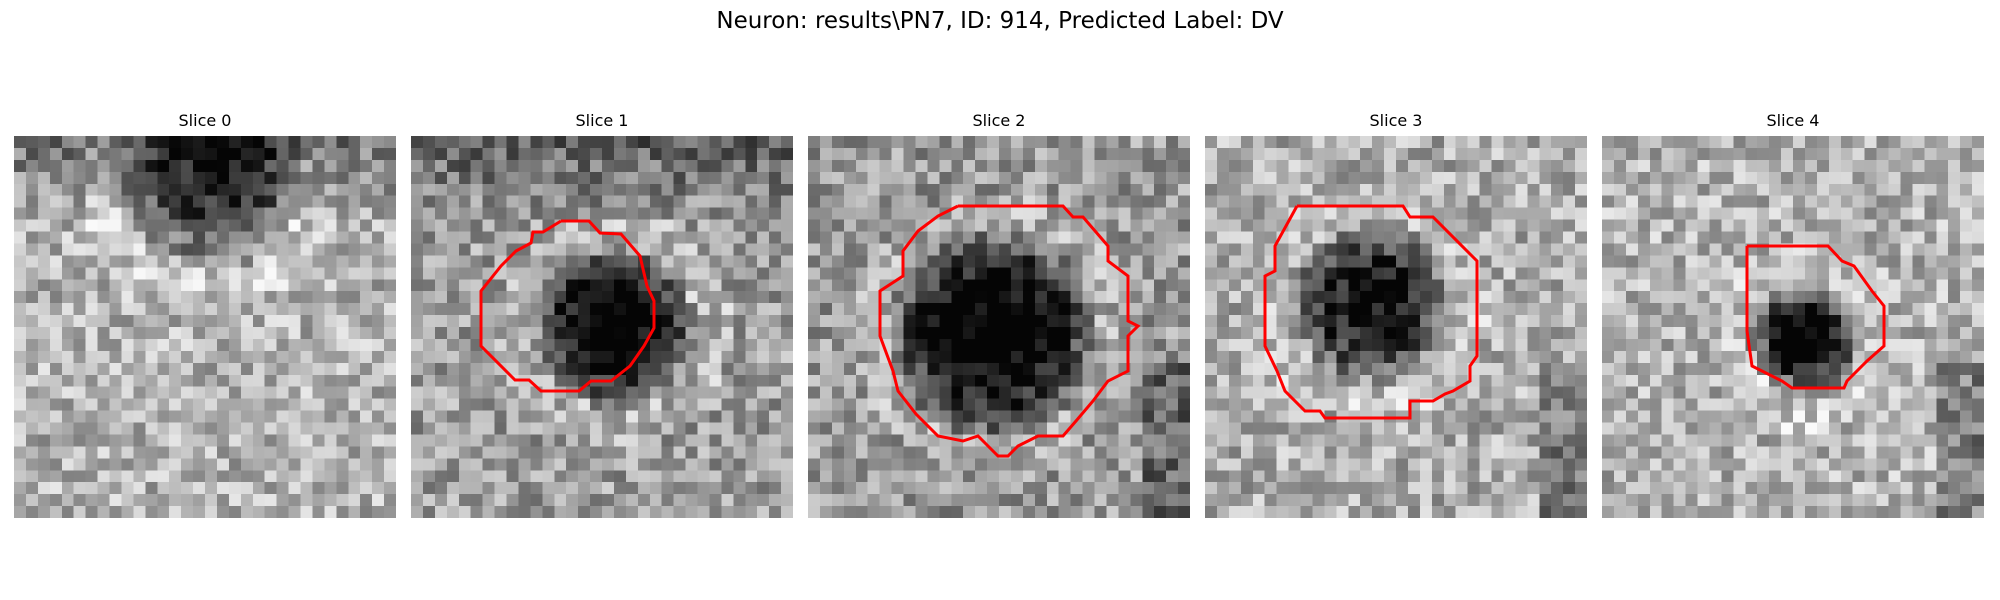 This screenshot has height=600, width=2000. What do you see at coordinates (1396, 120) in the screenshot?
I see `slice-title: Slice 3` at bounding box center [1396, 120].